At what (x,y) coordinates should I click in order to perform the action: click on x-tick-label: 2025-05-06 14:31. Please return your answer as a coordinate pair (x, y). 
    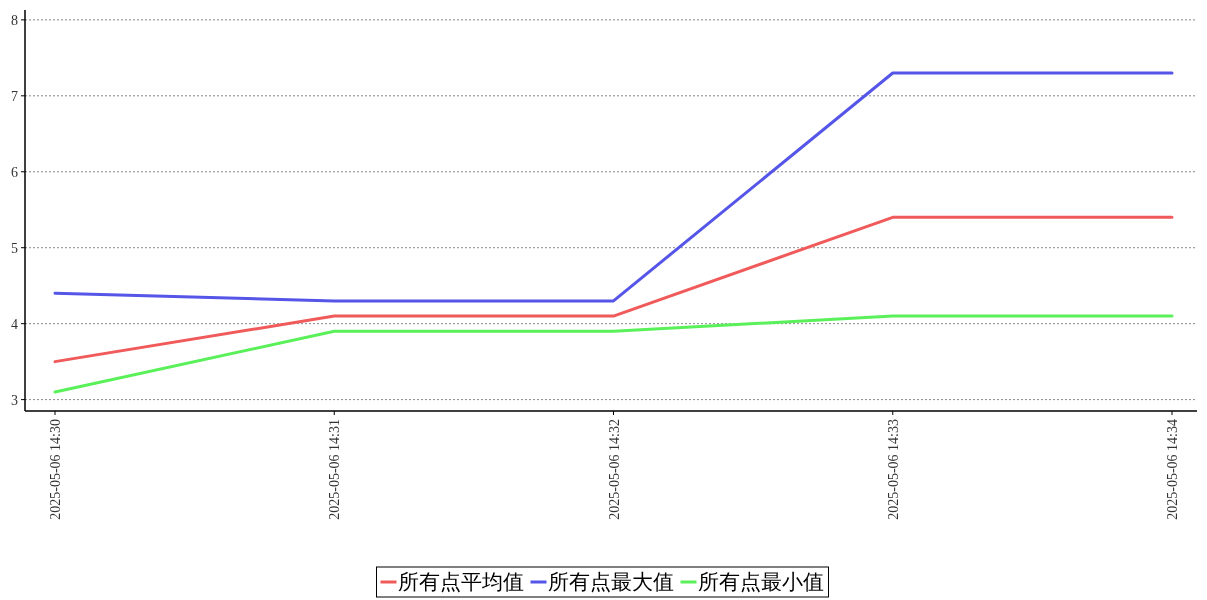
    Looking at the image, I should click on (335, 469).